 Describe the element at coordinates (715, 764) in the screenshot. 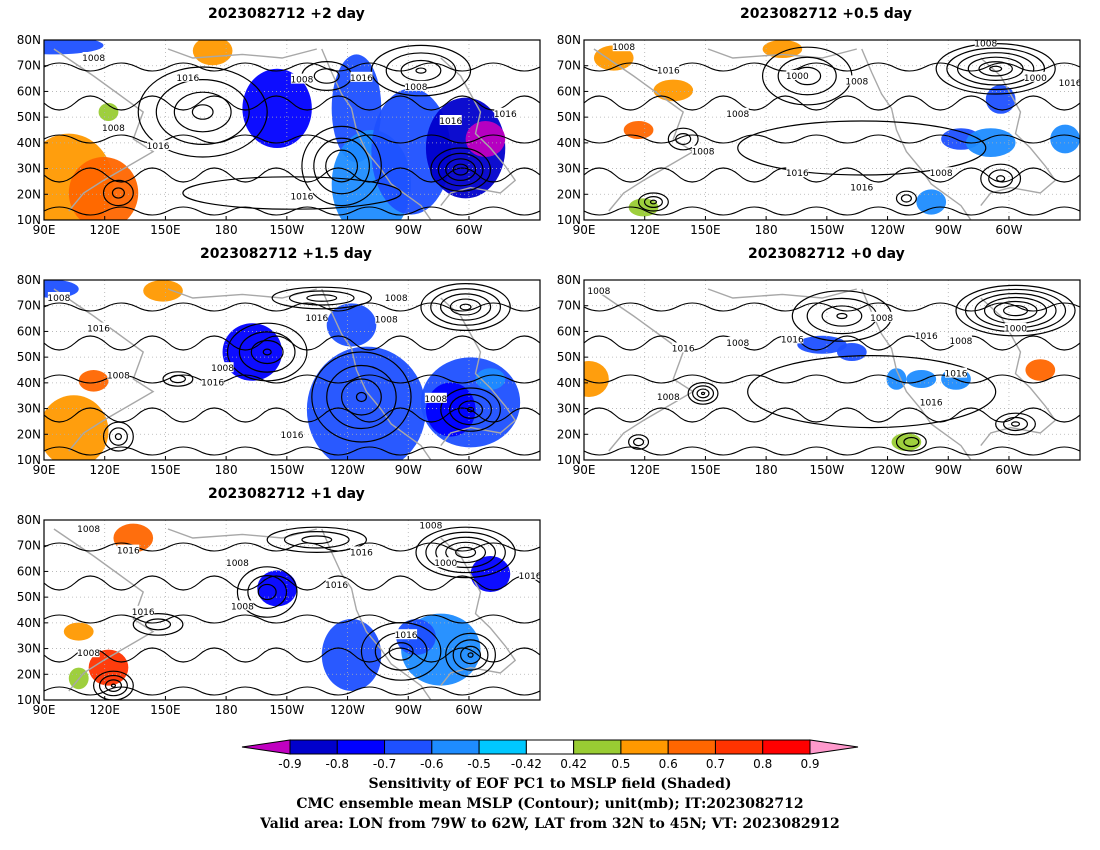

I see `colorbar-tick-label: 0.7` at that location.